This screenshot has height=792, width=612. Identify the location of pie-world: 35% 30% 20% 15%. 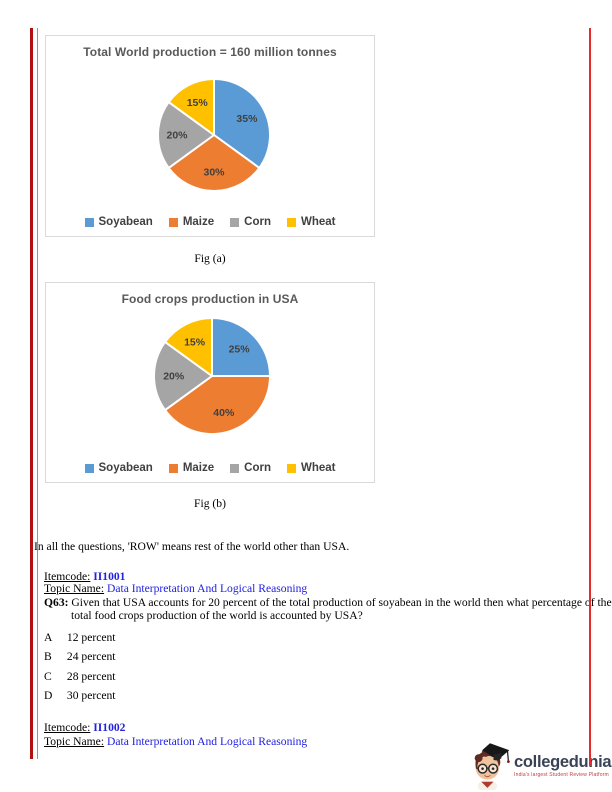
(214, 135).